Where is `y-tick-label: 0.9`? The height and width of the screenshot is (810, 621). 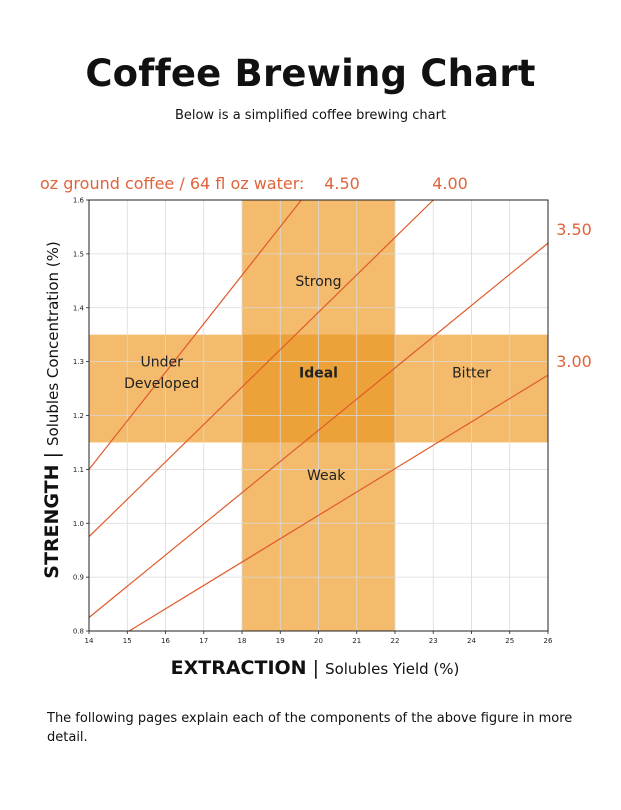 y-tick-label: 0.9 is located at coordinates (78, 578).